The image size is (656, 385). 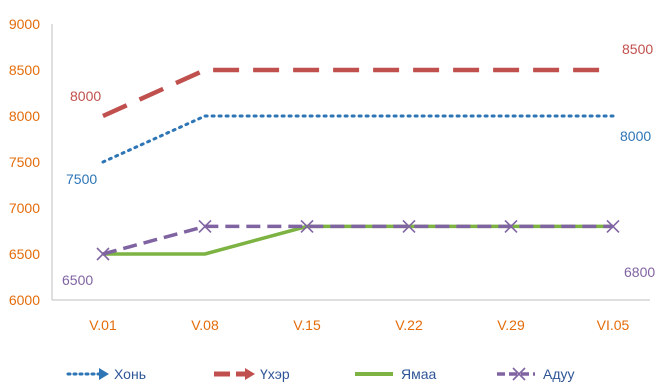 I want to click on y-tick-label: 9000, so click(x=24, y=24).